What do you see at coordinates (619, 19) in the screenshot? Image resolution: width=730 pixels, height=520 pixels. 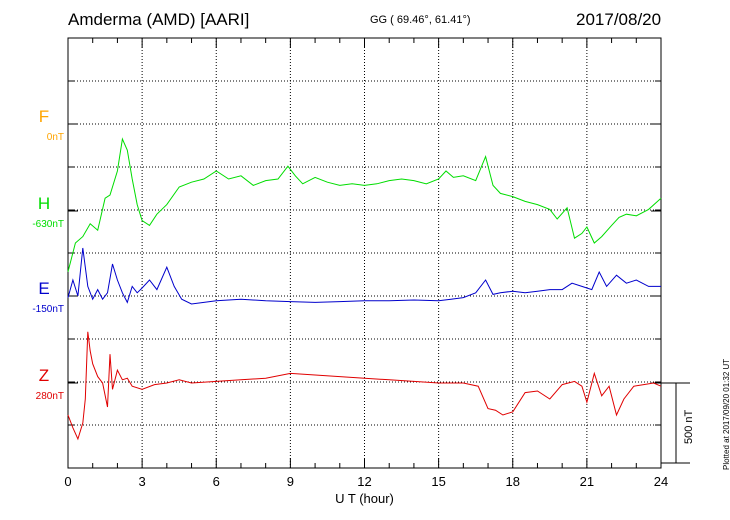 I see `chart-date: 2017/08/20` at bounding box center [619, 19].